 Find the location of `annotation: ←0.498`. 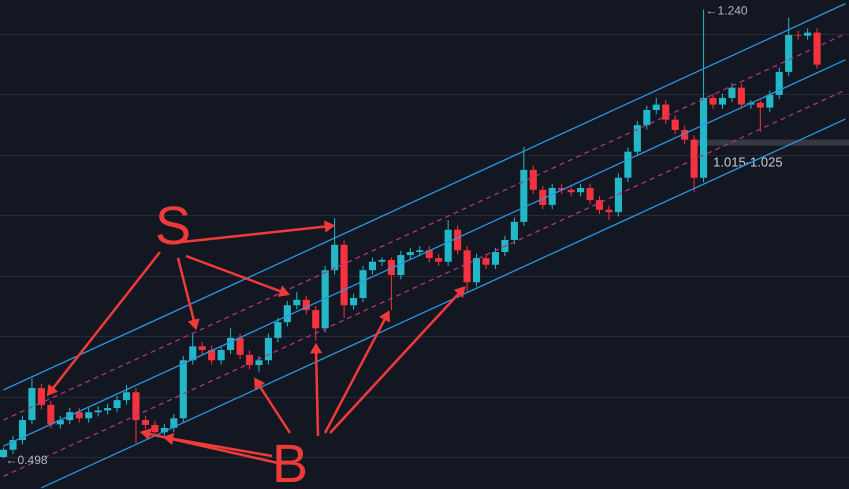

annotation: ←0.498 is located at coordinates (27, 460).